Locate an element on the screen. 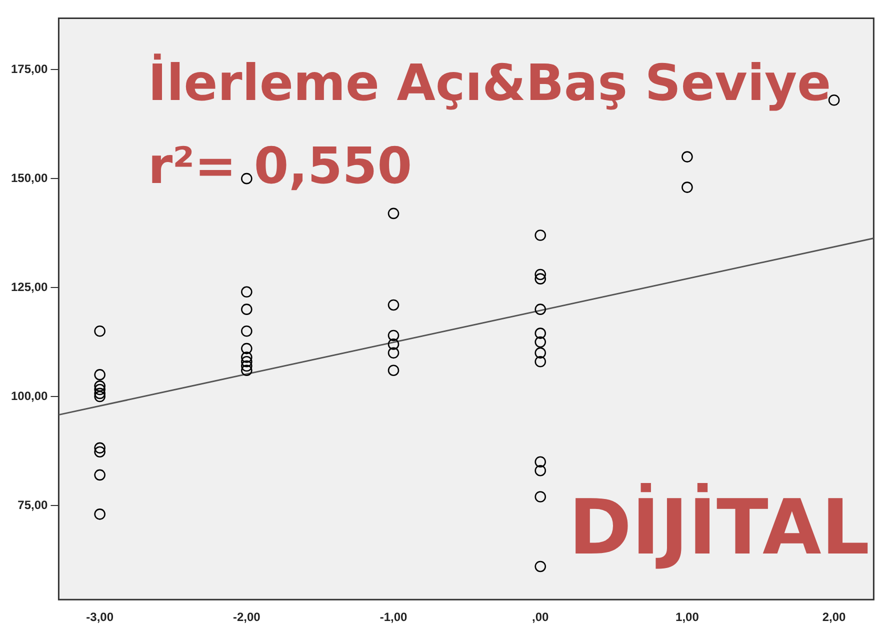  x-tick-label: ,00 is located at coordinates (541, 617).